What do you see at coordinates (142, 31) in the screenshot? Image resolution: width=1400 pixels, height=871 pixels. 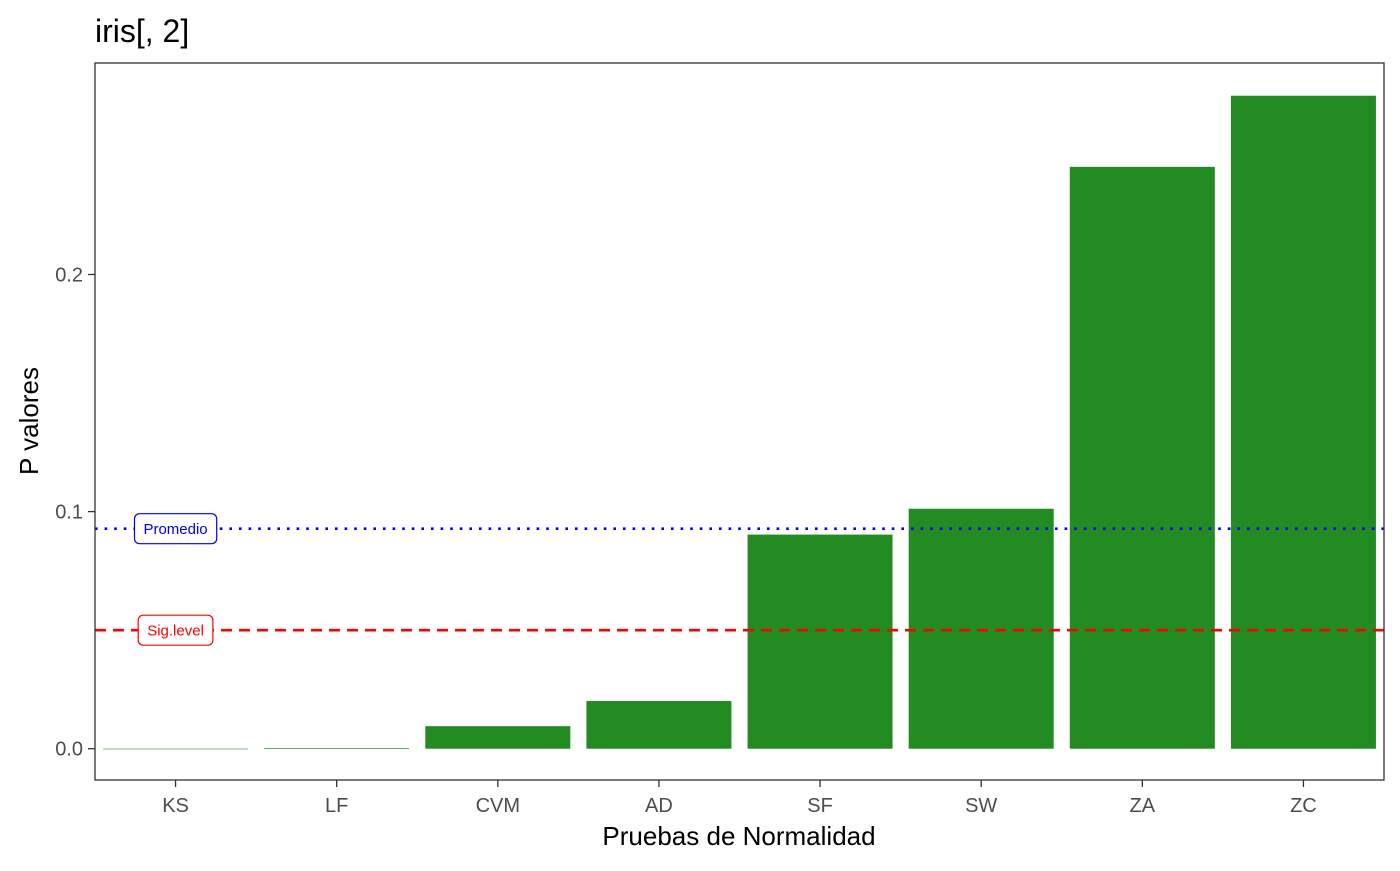 I see `chart-title: iris[, 2]` at bounding box center [142, 31].